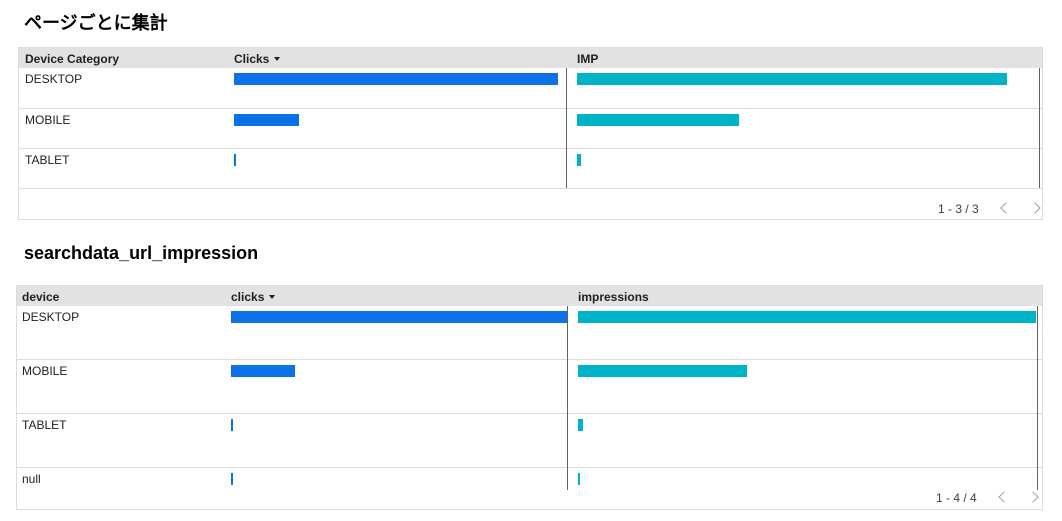 Image resolution: width=1062 pixels, height=521 pixels. What do you see at coordinates (31, 479) in the screenshot?
I see `row-label: null` at bounding box center [31, 479].